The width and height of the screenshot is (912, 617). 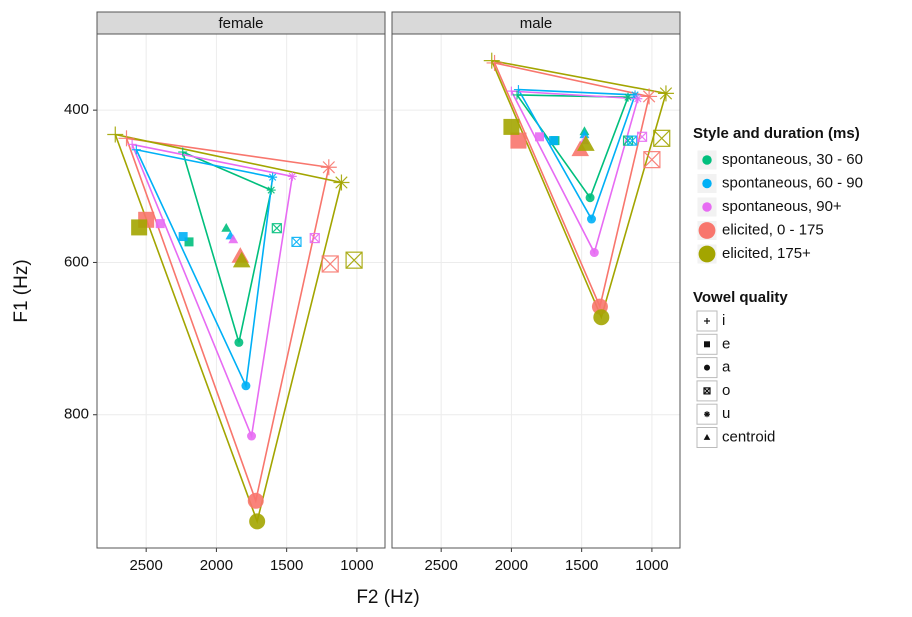 I want to click on x-tick-label: 1500, so click(x=286, y=565).